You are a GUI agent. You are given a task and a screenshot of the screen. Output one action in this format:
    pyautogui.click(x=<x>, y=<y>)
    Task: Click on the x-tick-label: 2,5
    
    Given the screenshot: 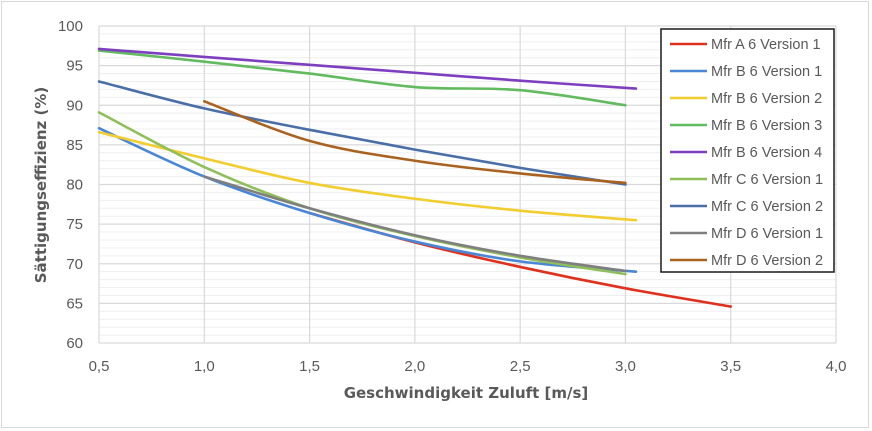 What is the action you would take?
    pyautogui.click(x=520, y=366)
    